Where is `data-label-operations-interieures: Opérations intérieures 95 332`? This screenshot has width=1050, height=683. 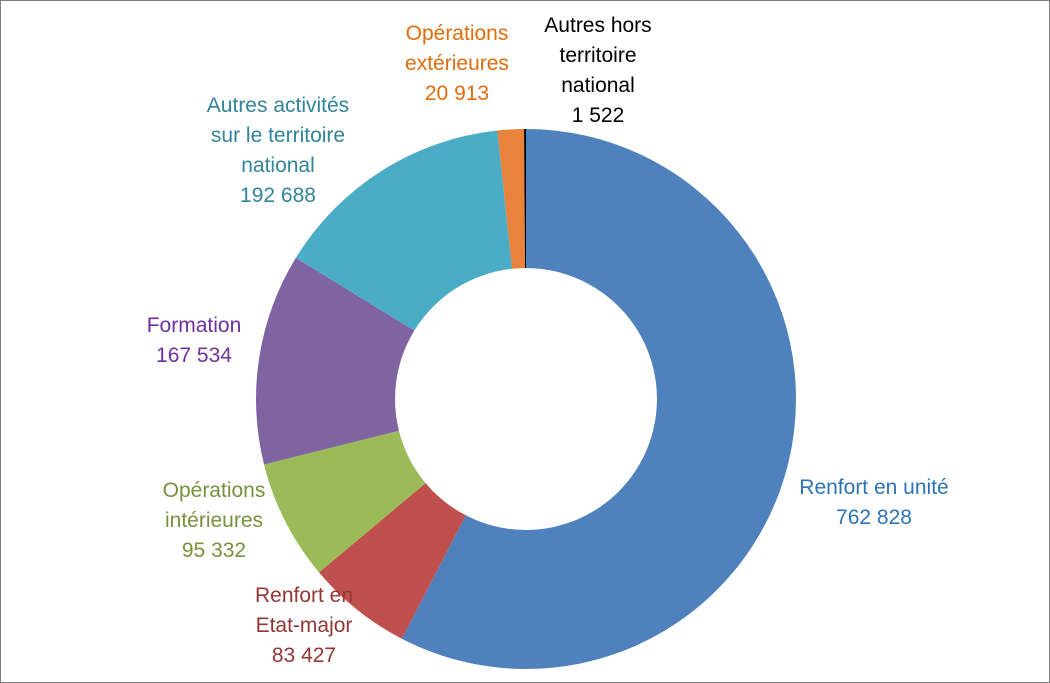 data-label-operations-interieures: Opérations intérieures 95 332 is located at coordinates (214, 520).